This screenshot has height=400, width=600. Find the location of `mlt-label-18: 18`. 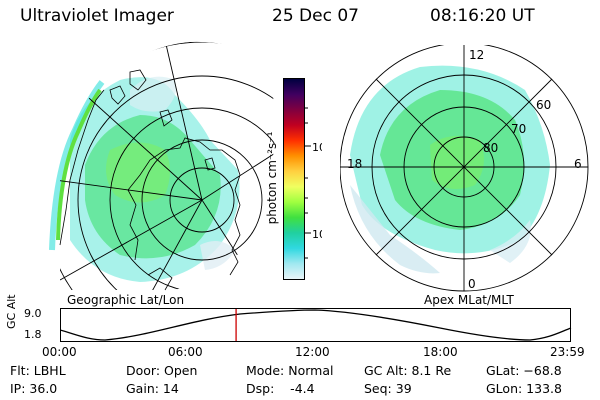

mlt-label-18: 18 is located at coordinates (354, 164).